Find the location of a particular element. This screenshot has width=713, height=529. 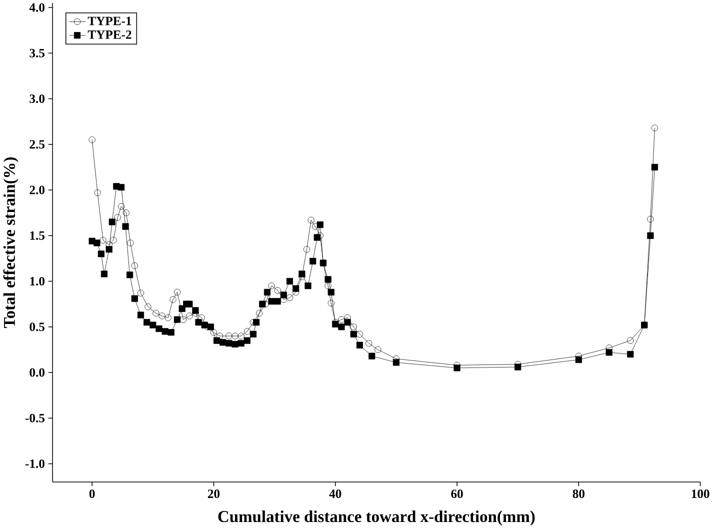

y-tick-label: 2.5 is located at coordinates (37, 144).